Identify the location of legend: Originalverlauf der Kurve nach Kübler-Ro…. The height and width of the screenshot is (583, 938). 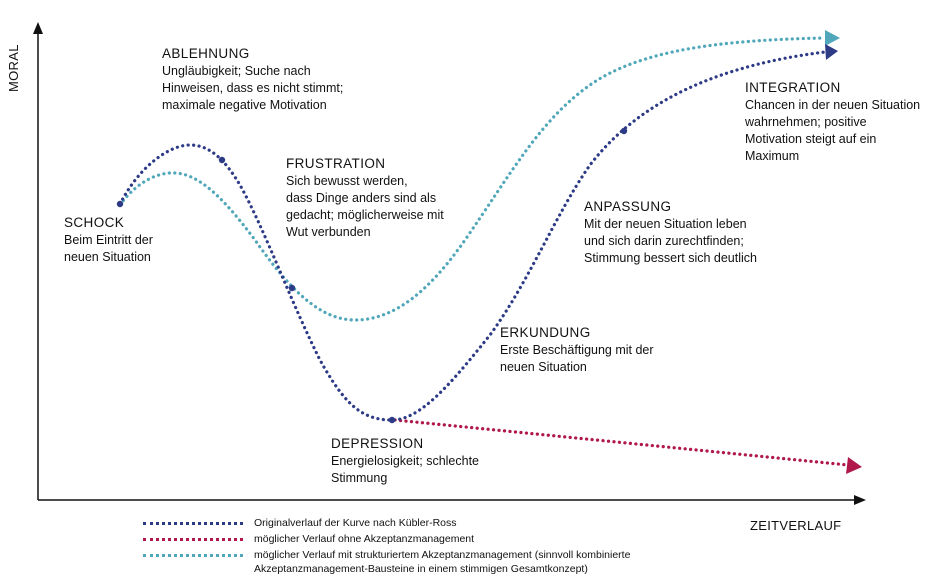
(423, 547).